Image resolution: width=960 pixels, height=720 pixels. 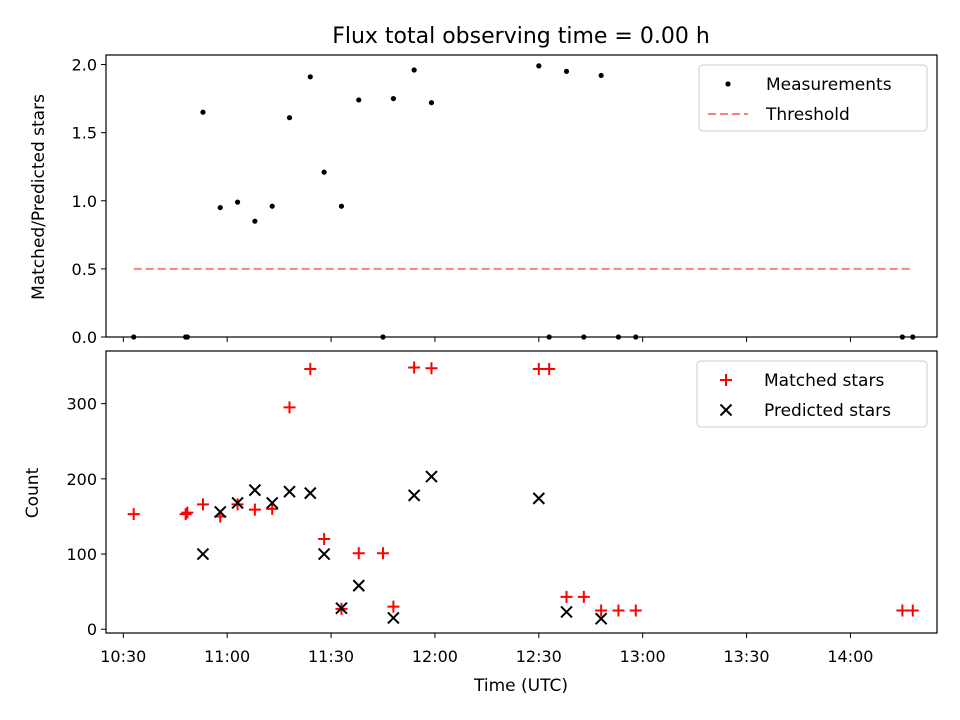 What do you see at coordinates (521, 36) in the screenshot?
I see `chart-title: Flux total observing time = 0.00 h` at bounding box center [521, 36].